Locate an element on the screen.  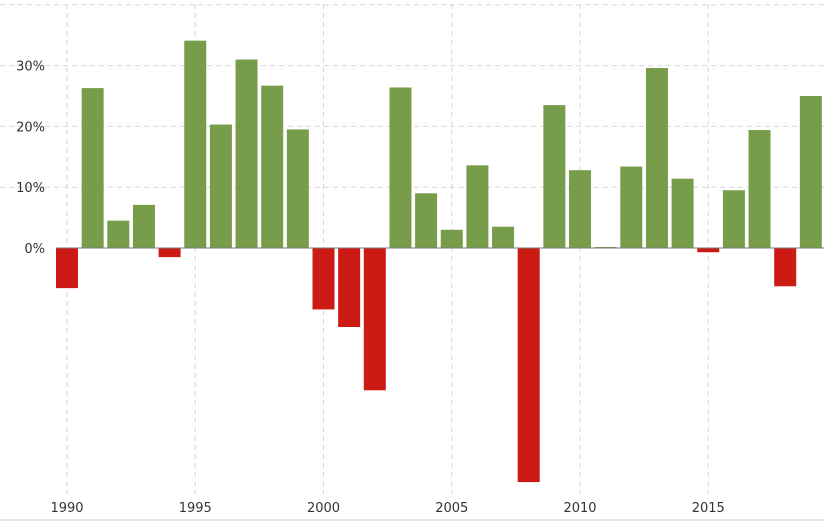
y-tick-label: 0% is located at coordinates (34, 249).